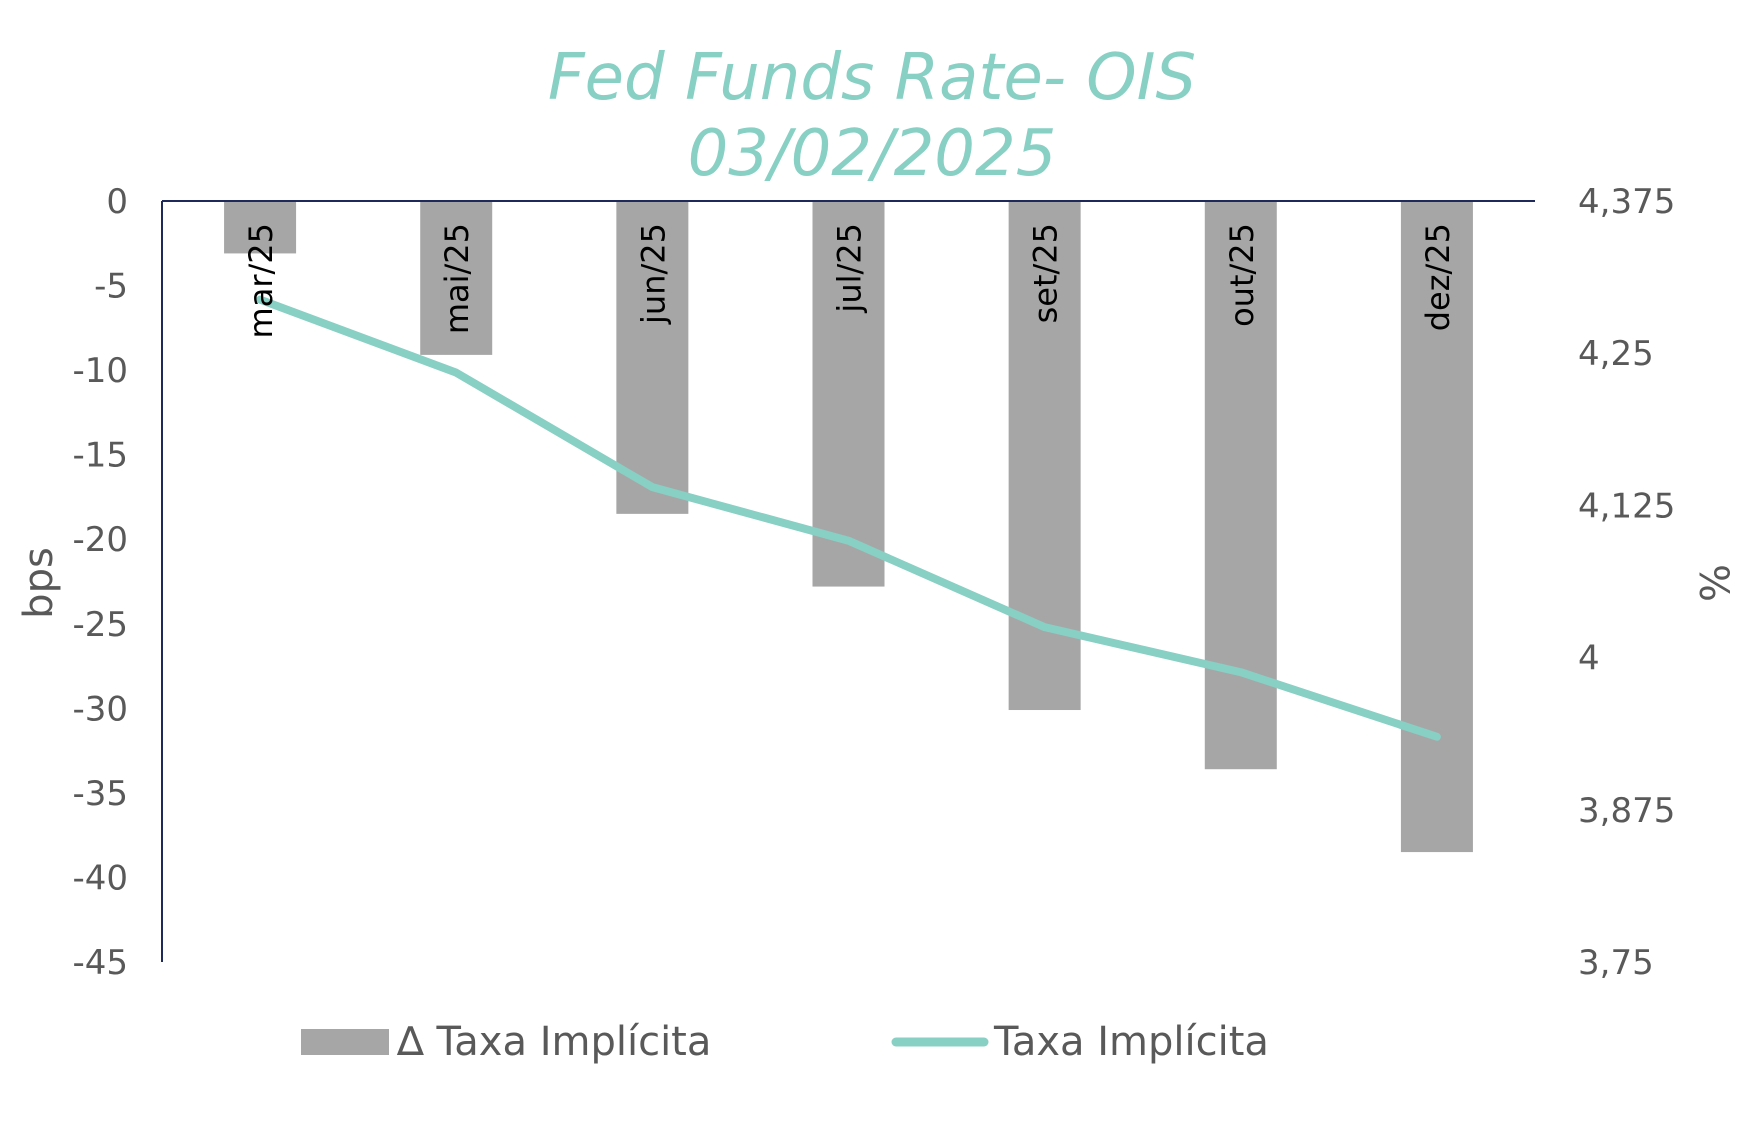 This screenshot has height=1132, width=1745. What do you see at coordinates (261, 280) in the screenshot?
I see `category-label: mar/25` at bounding box center [261, 280].